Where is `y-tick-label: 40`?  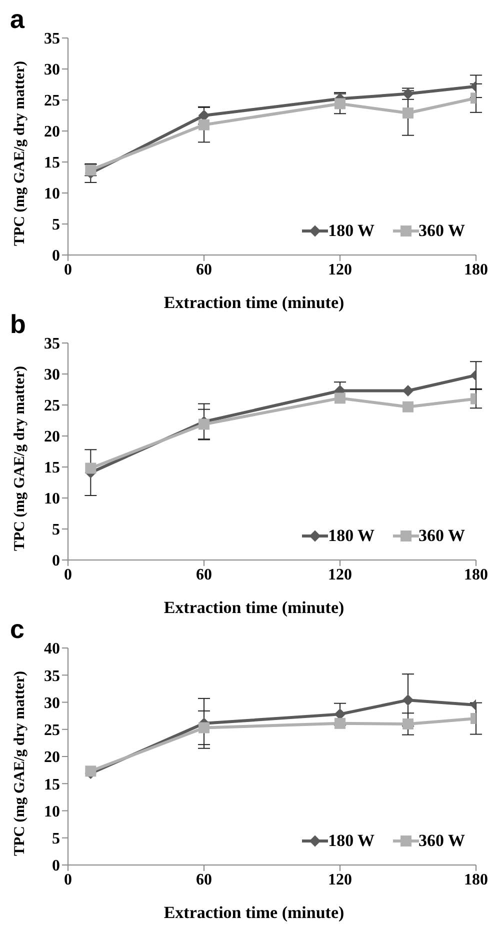 y-tick-label: 40 is located at coordinates (52, 649).